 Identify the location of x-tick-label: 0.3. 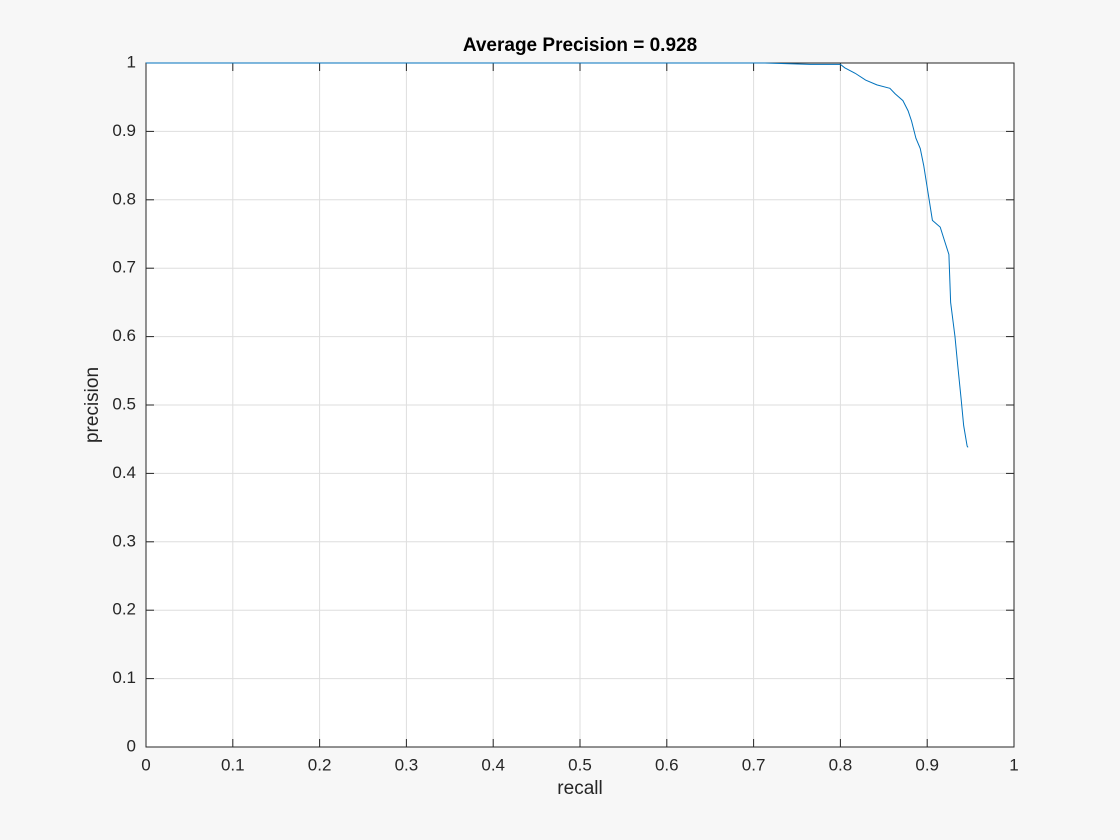
(407, 764).